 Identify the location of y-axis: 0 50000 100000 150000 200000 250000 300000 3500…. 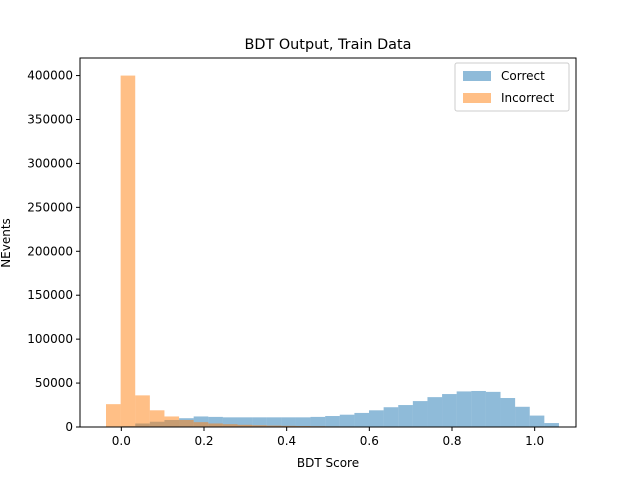
(53, 251).